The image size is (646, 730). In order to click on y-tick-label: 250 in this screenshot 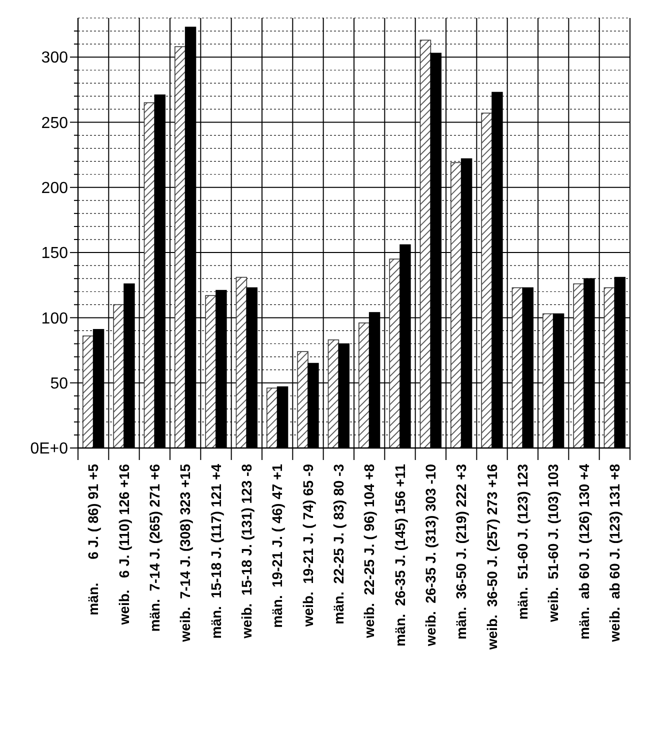, I will do `click(54, 123)`.